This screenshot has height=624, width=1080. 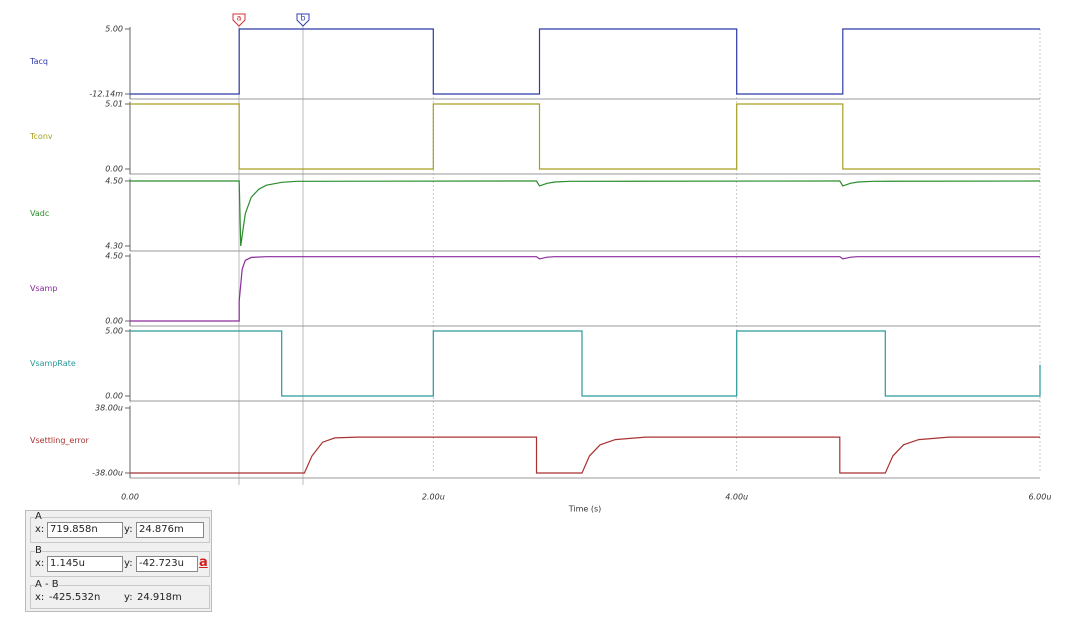 What do you see at coordinates (120, 594) in the screenshot?
I see `diff-group: A - B x: -425.532n y: 24.918m` at bounding box center [120, 594].